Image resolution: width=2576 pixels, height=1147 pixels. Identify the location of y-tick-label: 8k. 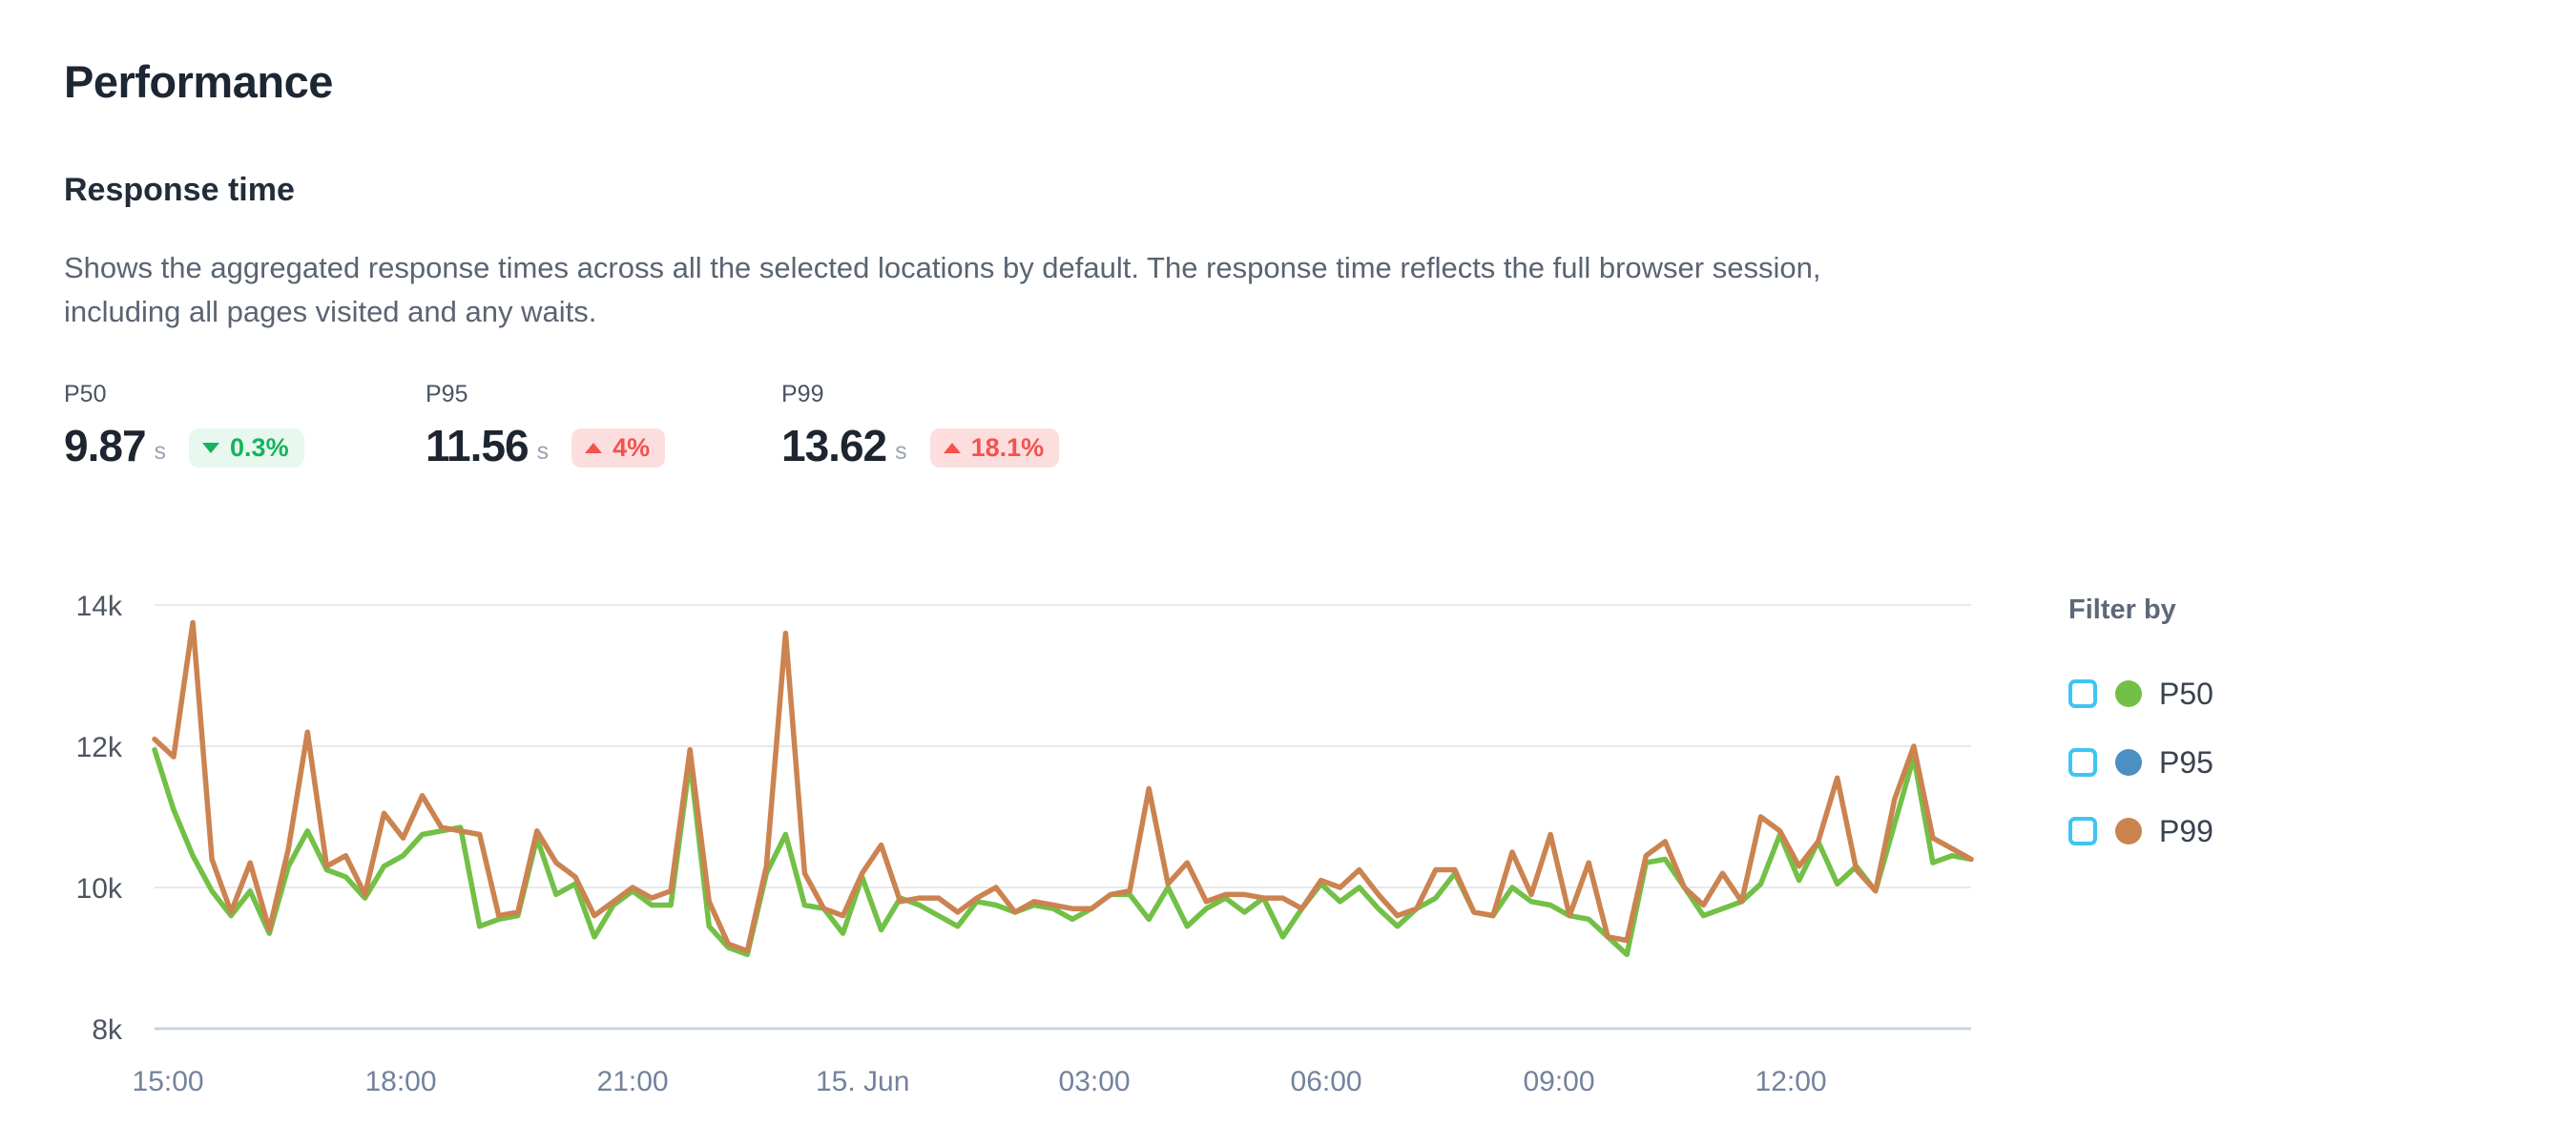
(107, 1030).